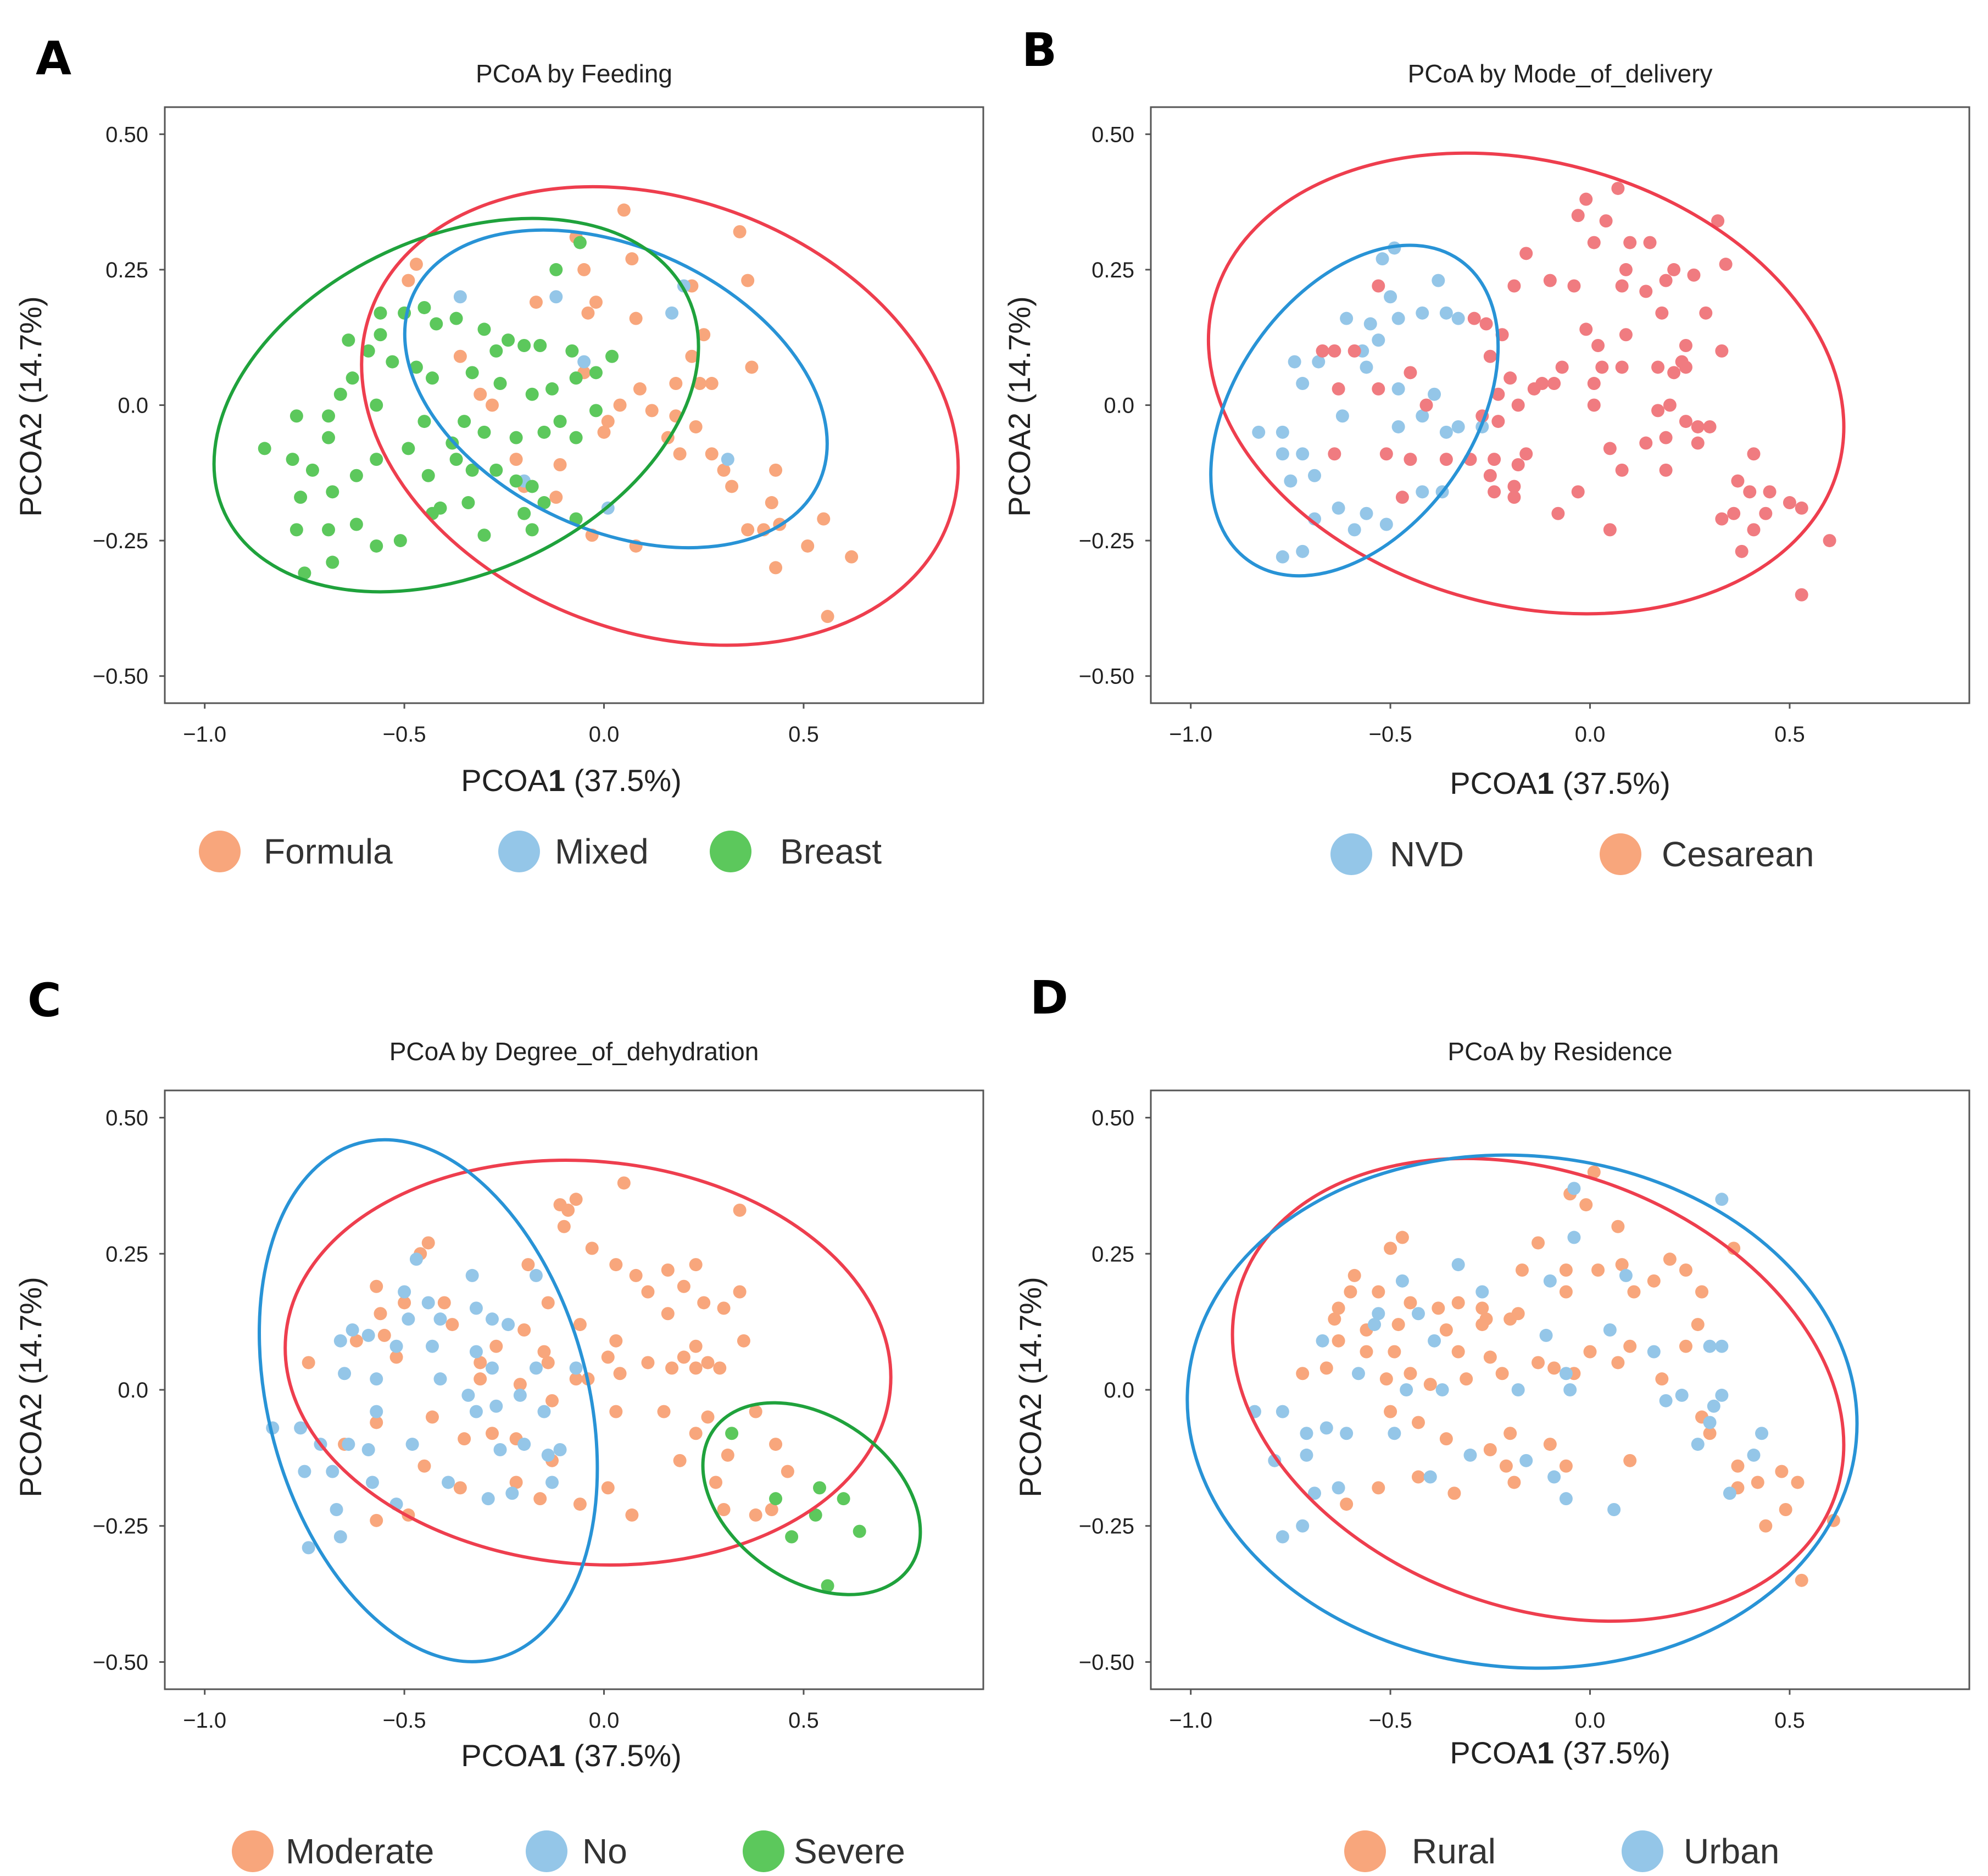 This screenshot has width=1988, height=1876. Describe the element at coordinates (1119, 406) in the screenshot. I see `y-tick-label: 0.0` at that location.